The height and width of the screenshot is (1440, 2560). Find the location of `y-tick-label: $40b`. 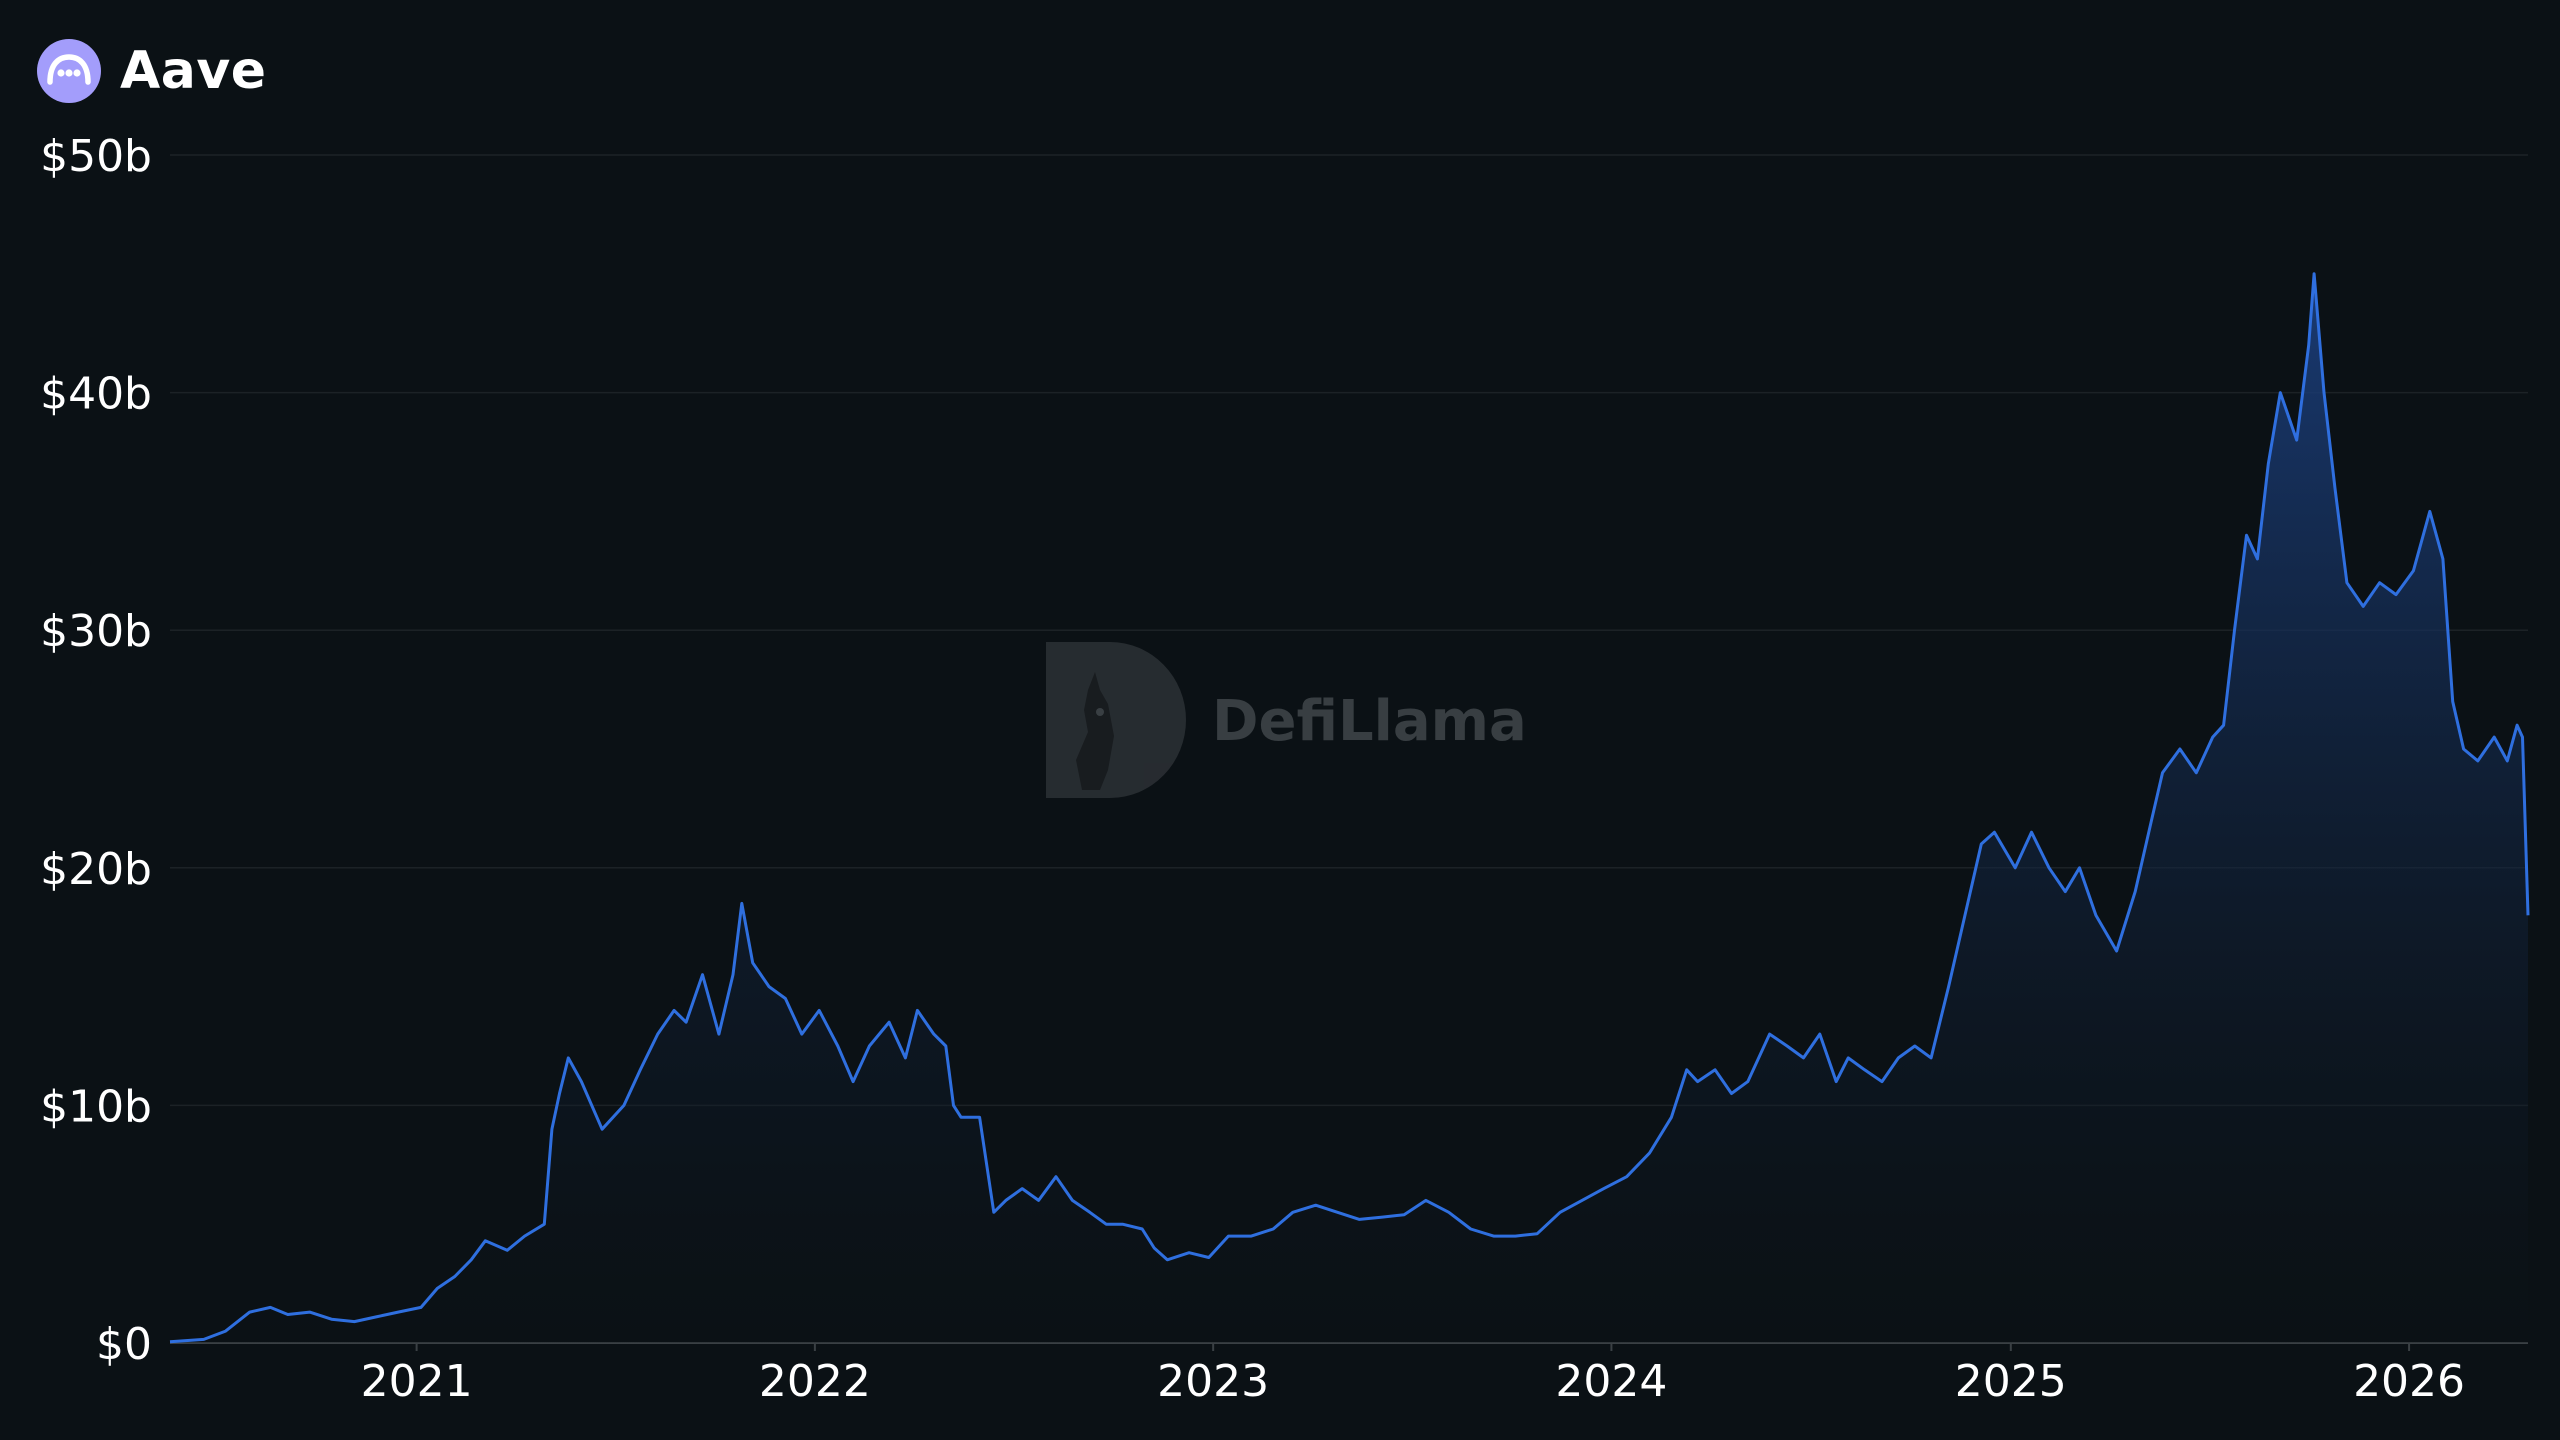

y-tick-label: $40b is located at coordinates (96, 394).